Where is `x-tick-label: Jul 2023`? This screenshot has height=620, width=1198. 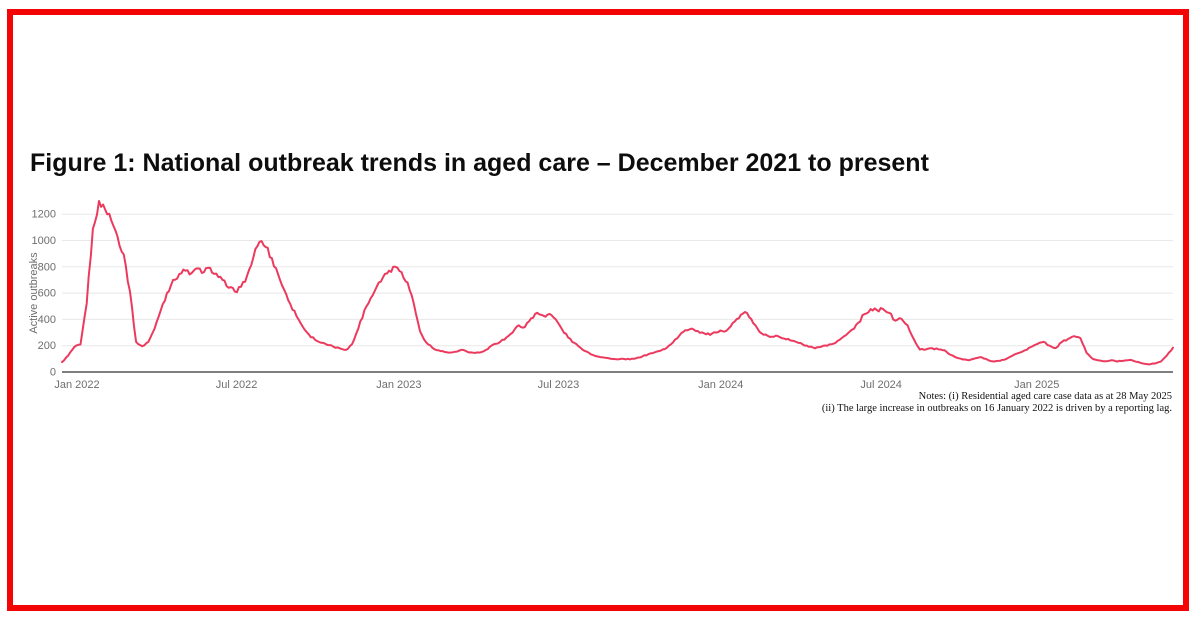
x-tick-label: Jul 2023 is located at coordinates (559, 385).